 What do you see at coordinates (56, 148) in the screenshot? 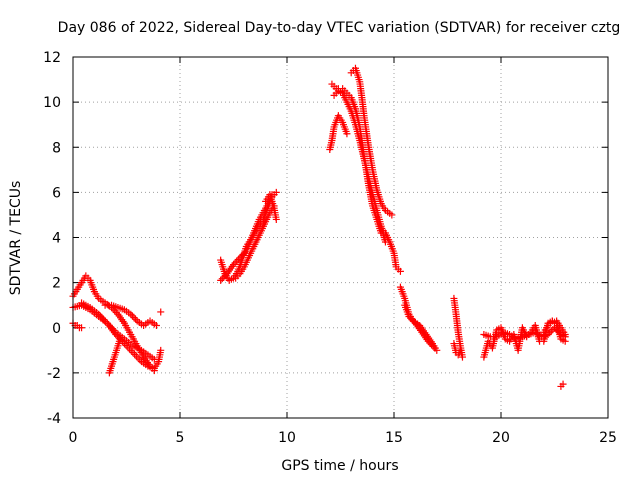
I see `y-tick-label: 8` at bounding box center [56, 148].